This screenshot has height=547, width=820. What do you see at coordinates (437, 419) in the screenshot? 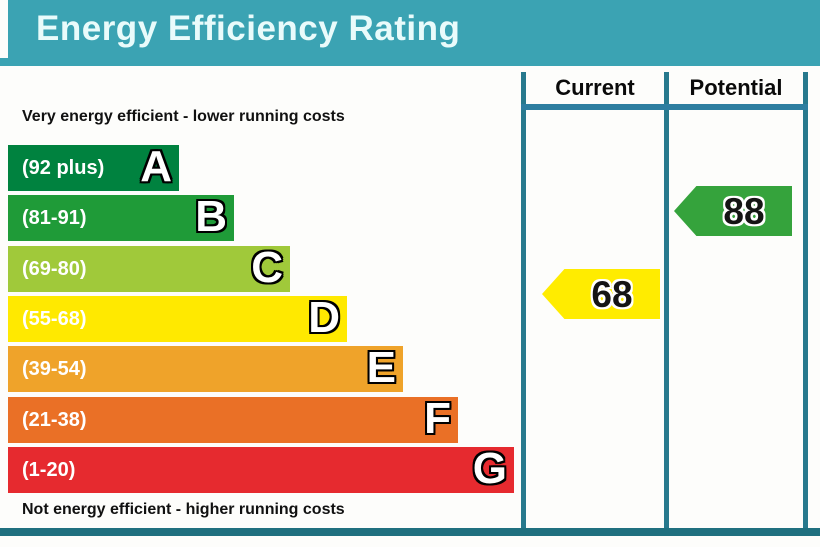
I see `band-f-letter: F` at bounding box center [437, 419].